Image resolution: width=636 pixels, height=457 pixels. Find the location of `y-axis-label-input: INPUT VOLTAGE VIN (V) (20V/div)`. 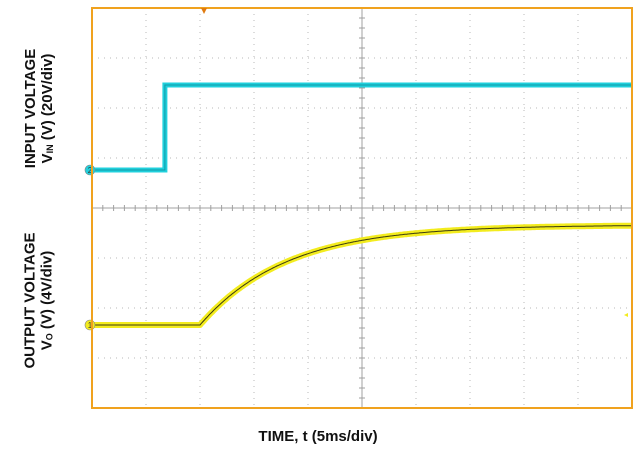

y-axis-label-input: INPUT VOLTAGE VIN (V) (20V/div) is located at coordinates (40, 107).